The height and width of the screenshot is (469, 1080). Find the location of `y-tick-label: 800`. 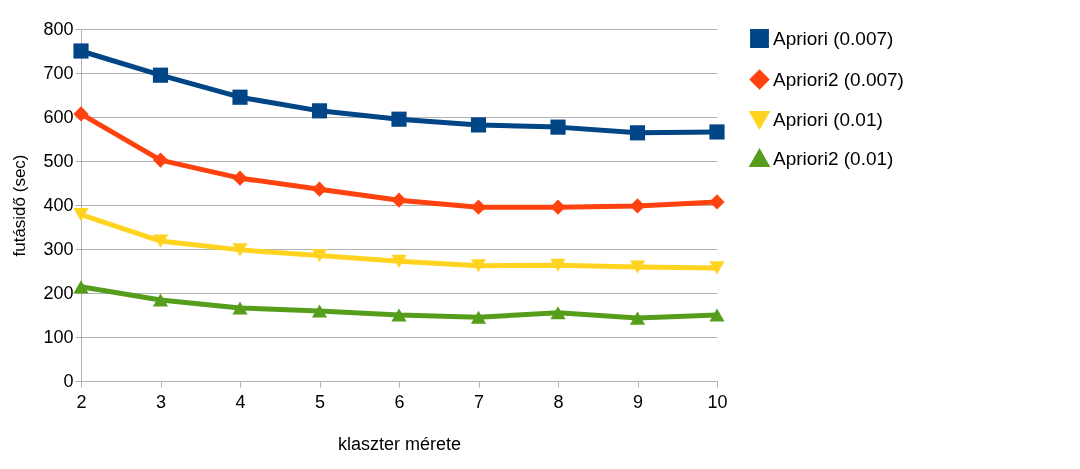

y-tick-label: 800 is located at coordinates (58, 28).